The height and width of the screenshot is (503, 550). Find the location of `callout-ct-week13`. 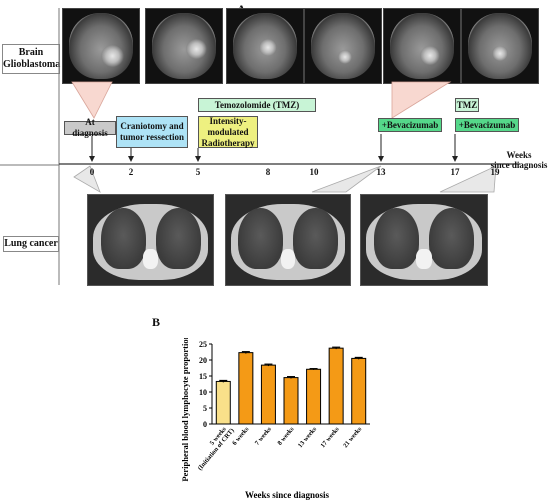

callout-ct-week13 is located at coordinates (346, 179).